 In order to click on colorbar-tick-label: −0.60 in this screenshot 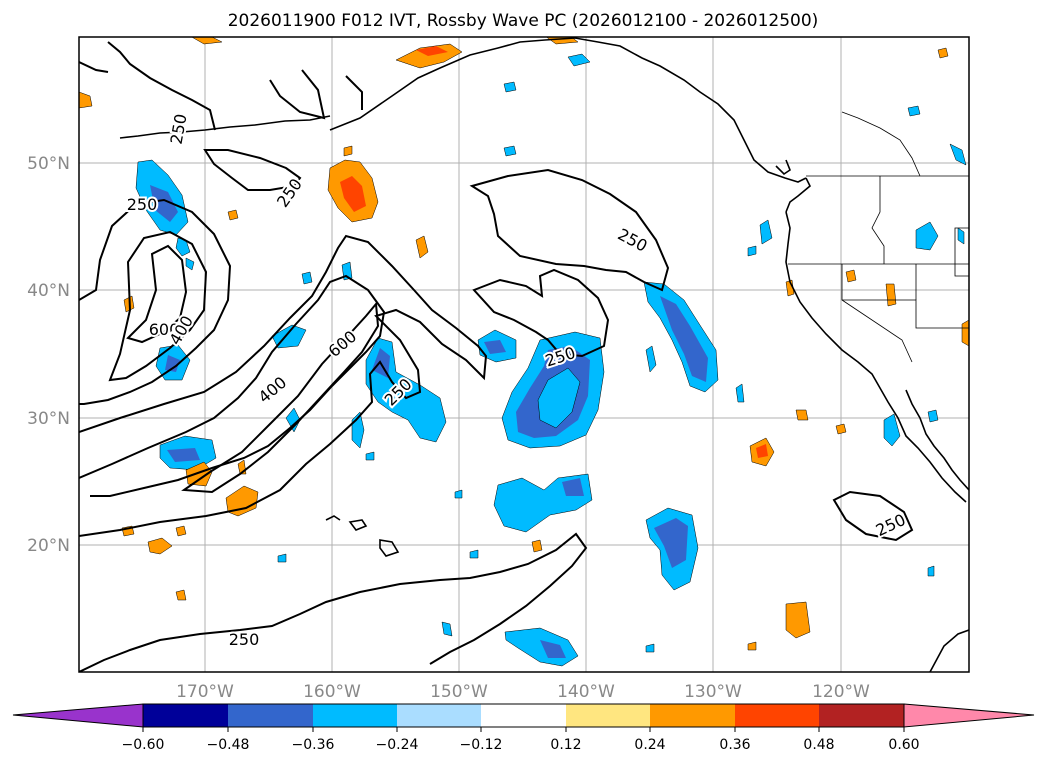, I will do `click(143, 745)`.